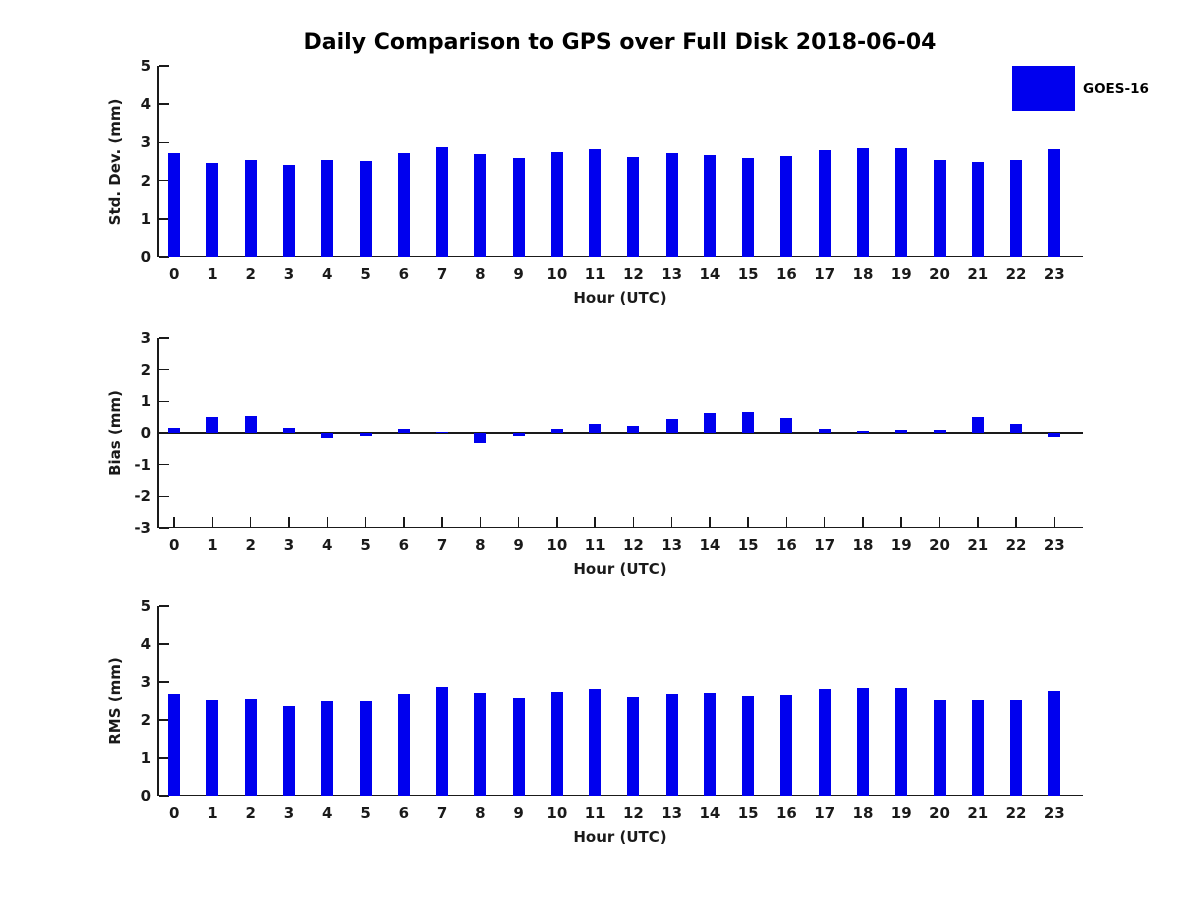 The image size is (1200, 900). I want to click on x-tick-label: 12, so click(633, 274).